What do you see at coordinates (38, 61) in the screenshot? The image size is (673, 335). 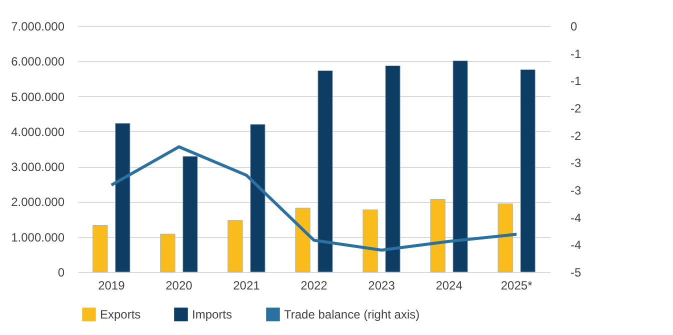 I see `y-tick-label: 6.000.000` at bounding box center [38, 61].